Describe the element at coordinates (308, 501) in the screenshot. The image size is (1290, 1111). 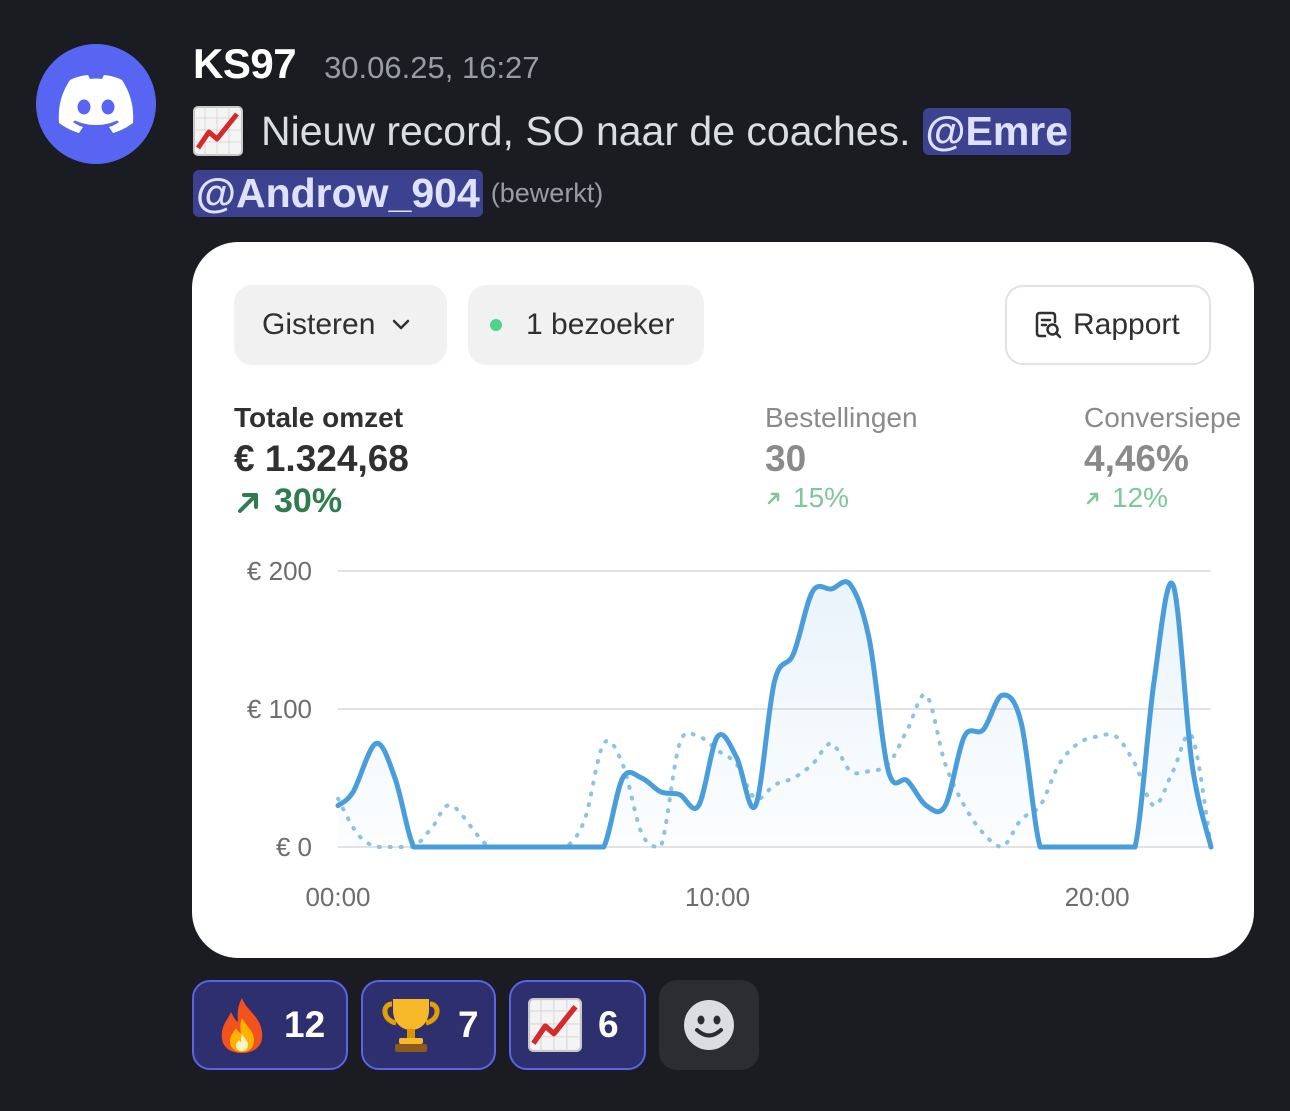
I see `metric-change-value: 30%` at that location.